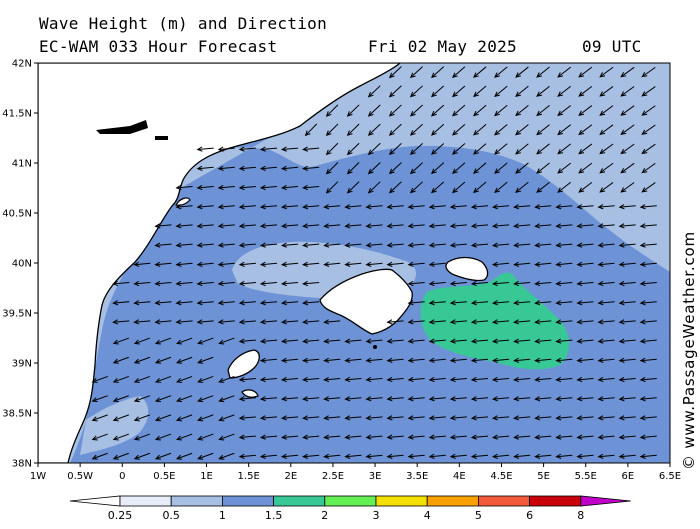  I want to click on legend-tick-label: 3, so click(376, 515).